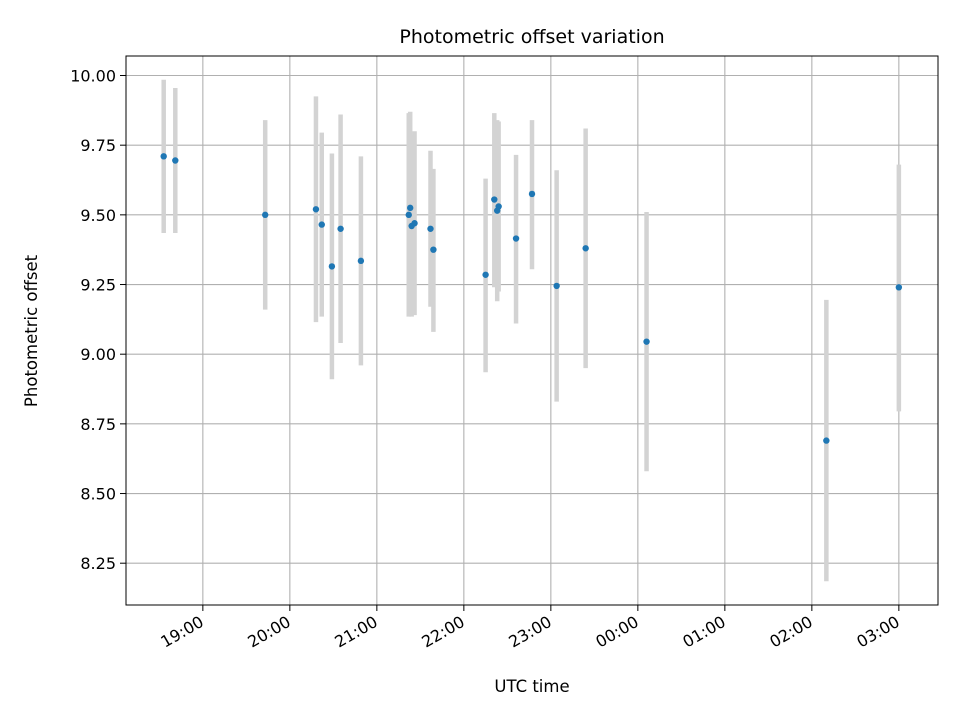 The image size is (960, 720). I want to click on y-tick-label: 8.75, so click(98, 424).